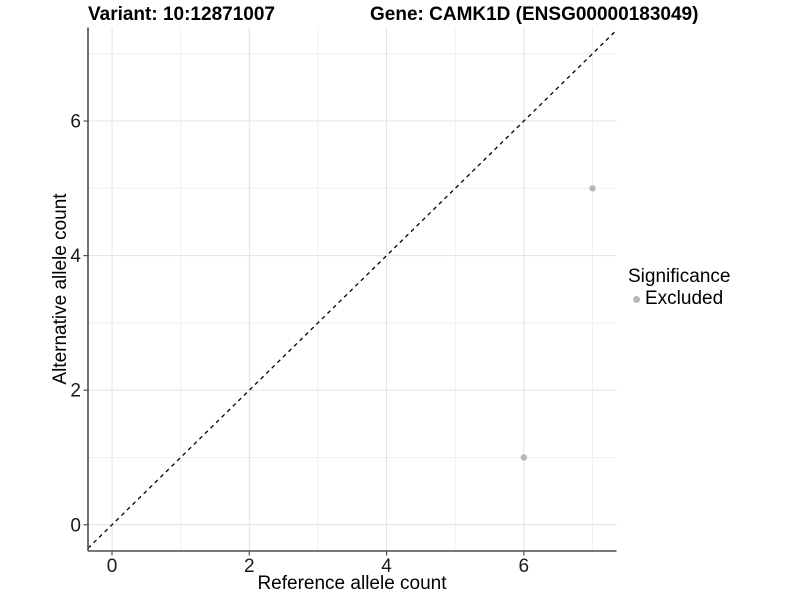 The image size is (800, 600). Describe the element at coordinates (558, 323) in the screenshot. I see `data-points` at that location.